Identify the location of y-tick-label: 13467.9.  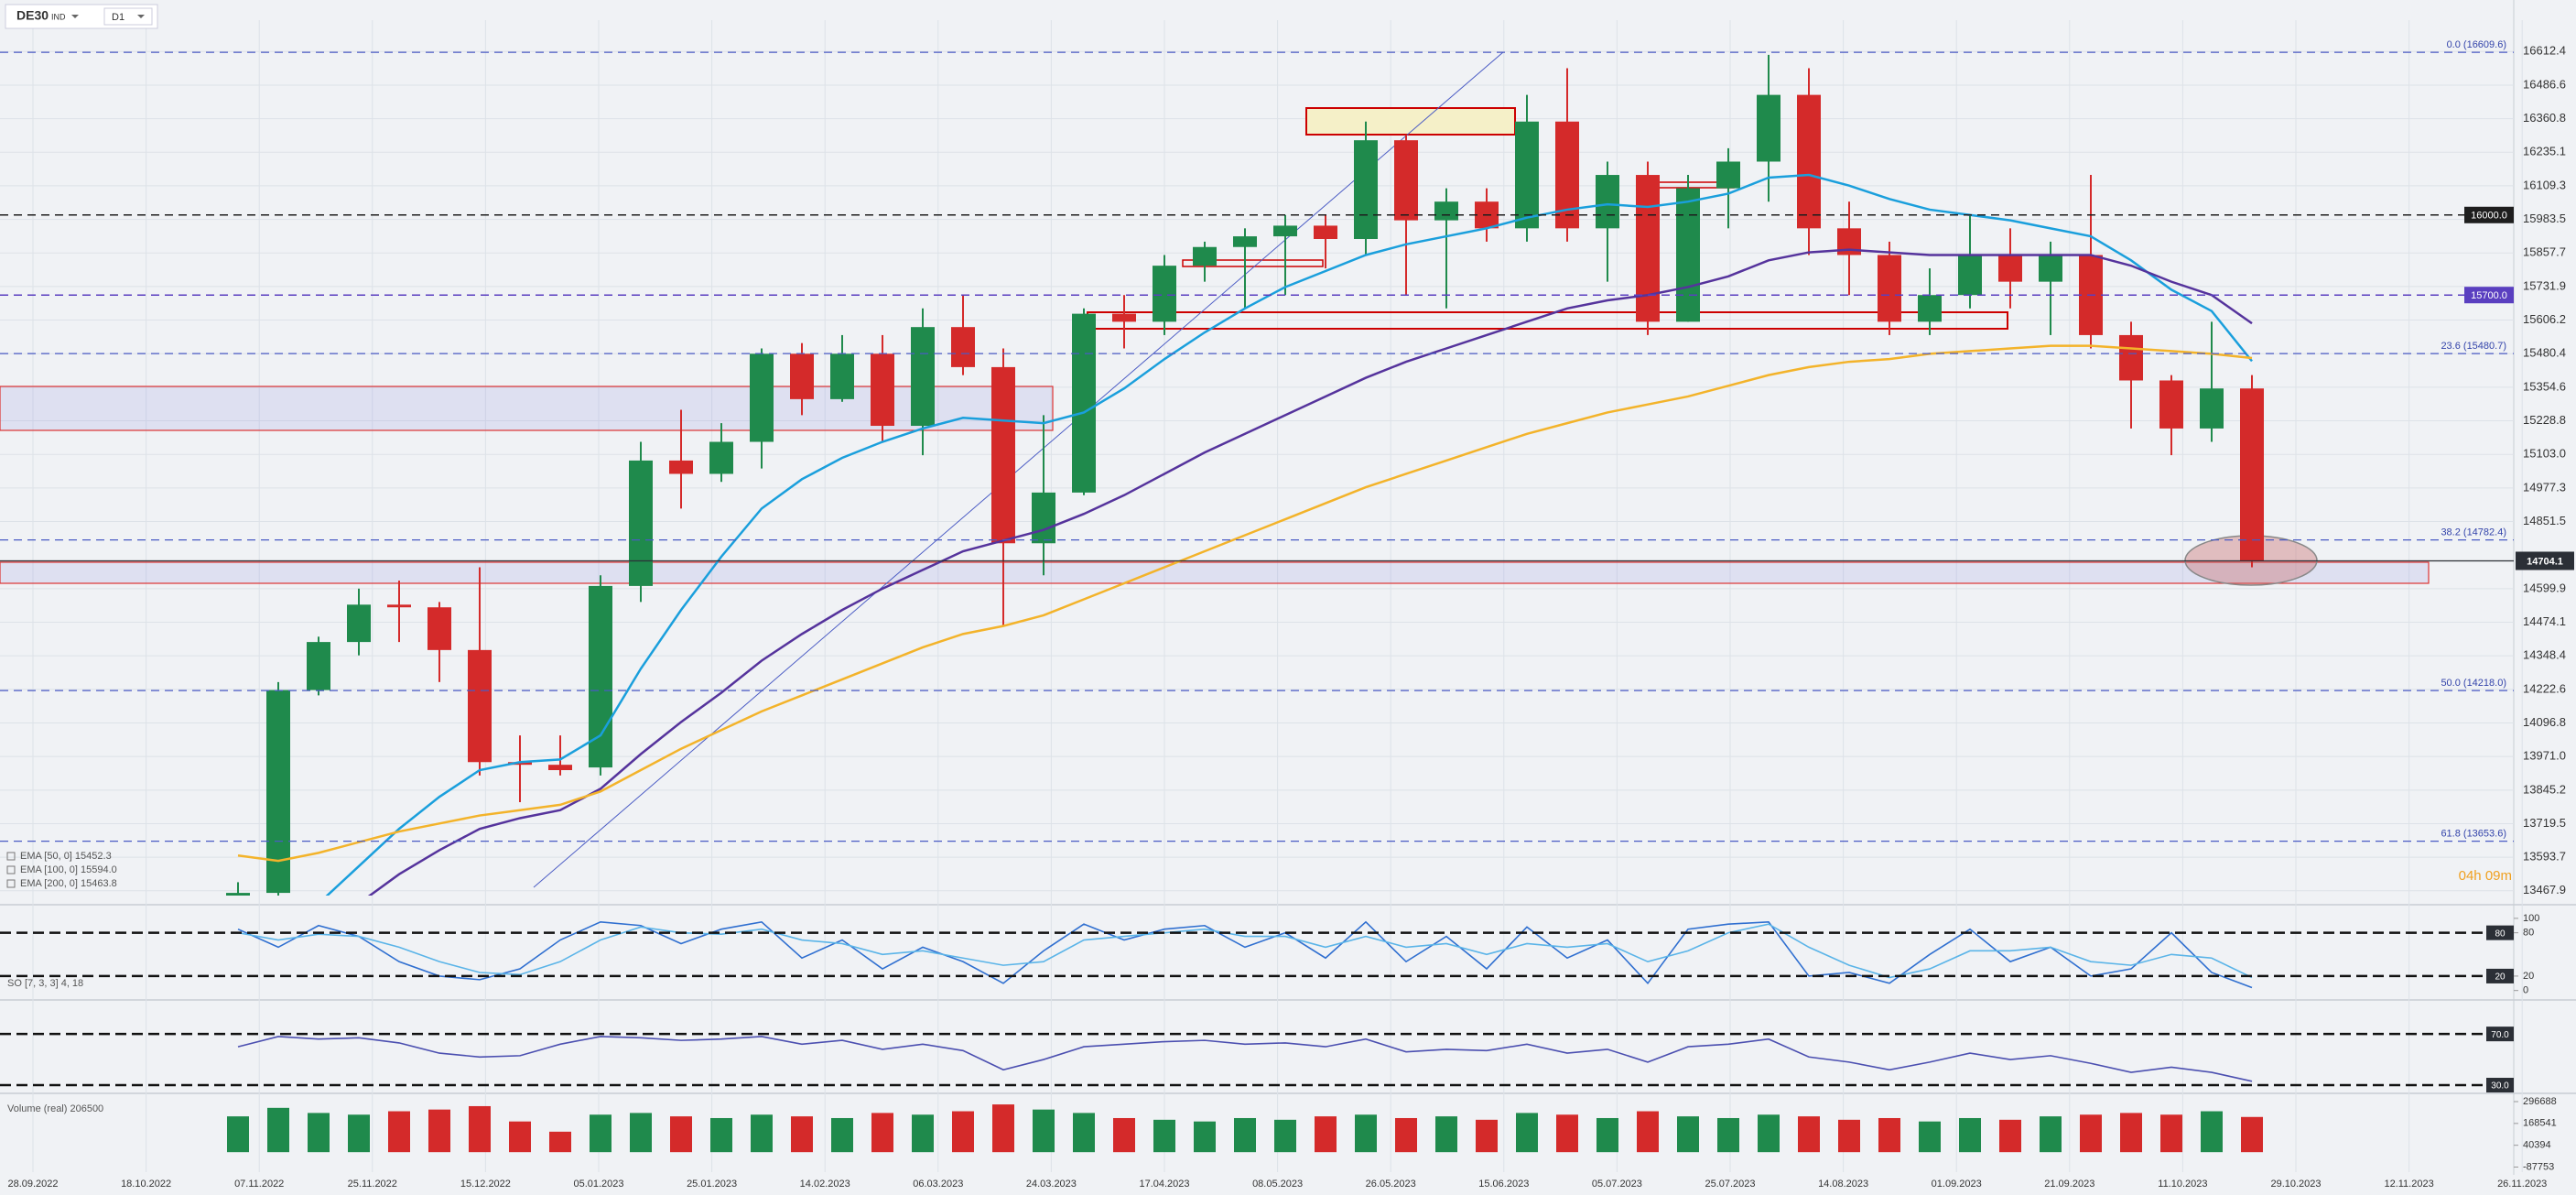
(2544, 889).